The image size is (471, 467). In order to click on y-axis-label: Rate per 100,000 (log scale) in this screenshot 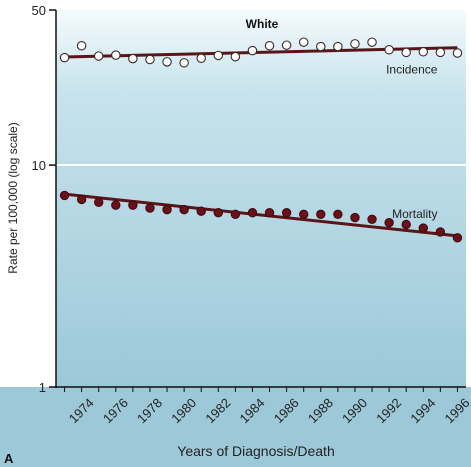, I will do `click(13, 197)`.